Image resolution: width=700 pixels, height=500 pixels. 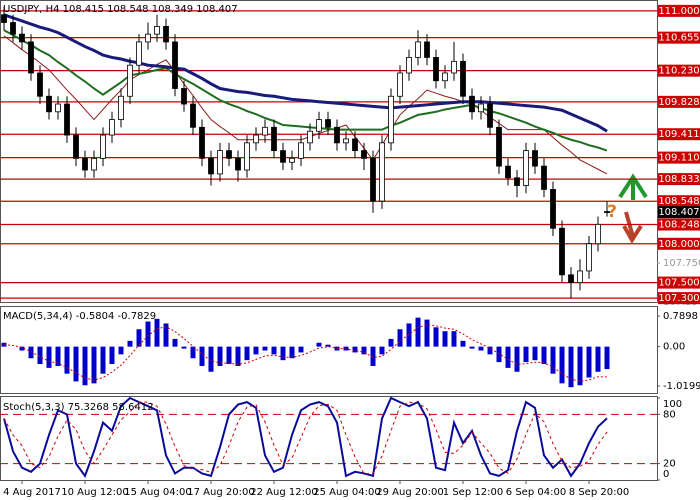 What do you see at coordinates (681, 386) in the screenshot?
I see `y-tick-label: -1.0199` at bounding box center [681, 386].